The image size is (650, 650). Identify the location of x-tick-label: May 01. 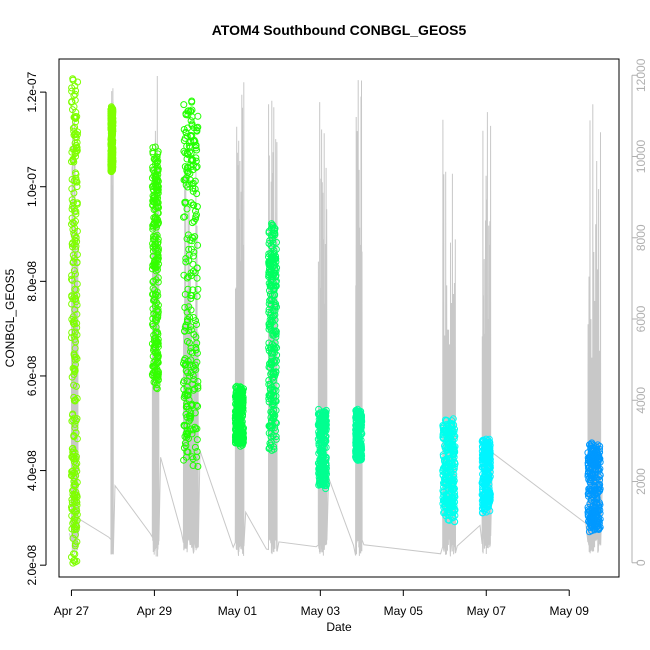
(238, 611).